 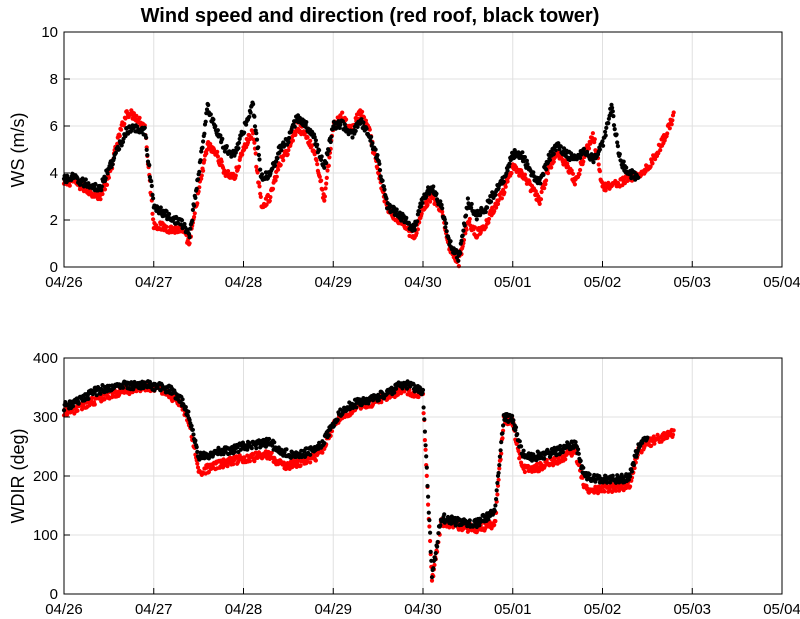 I want to click on x-tick-label: 05/02, so click(x=603, y=609).